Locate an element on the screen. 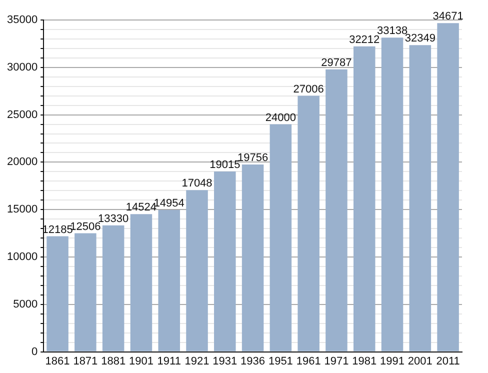  data-label: 24000 is located at coordinates (280, 118).